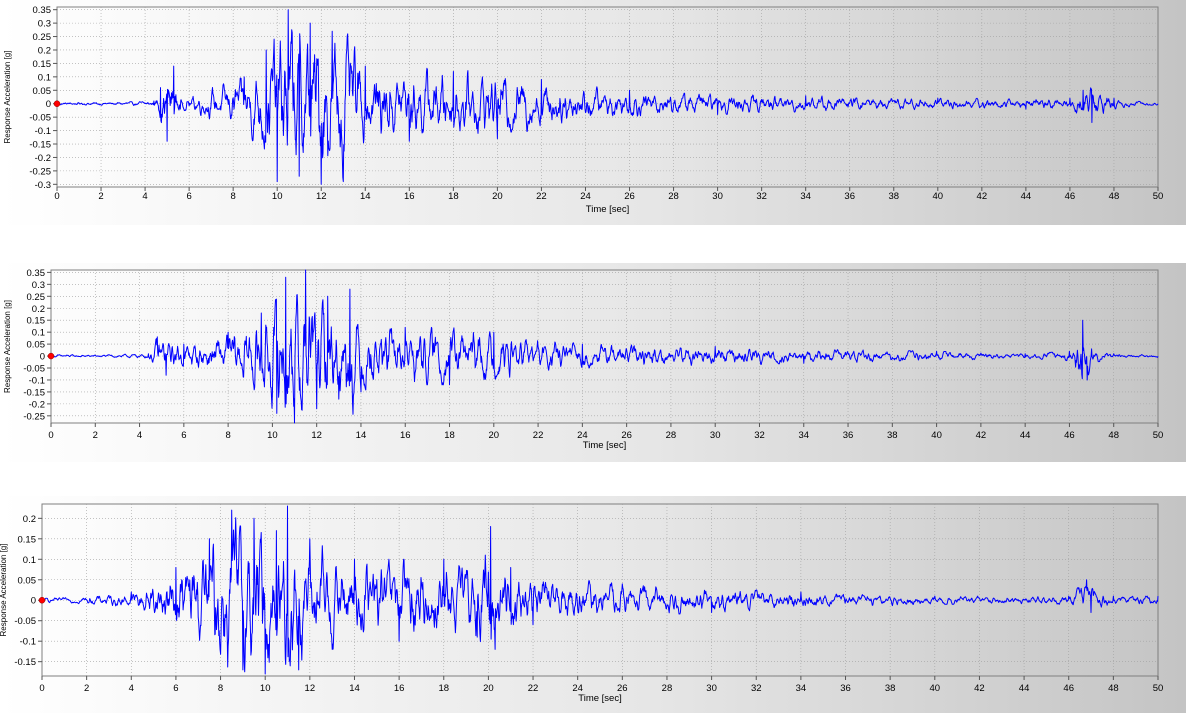 The image size is (1186, 713). What do you see at coordinates (538, 435) in the screenshot?
I see `x-tick-label: 22` at bounding box center [538, 435].